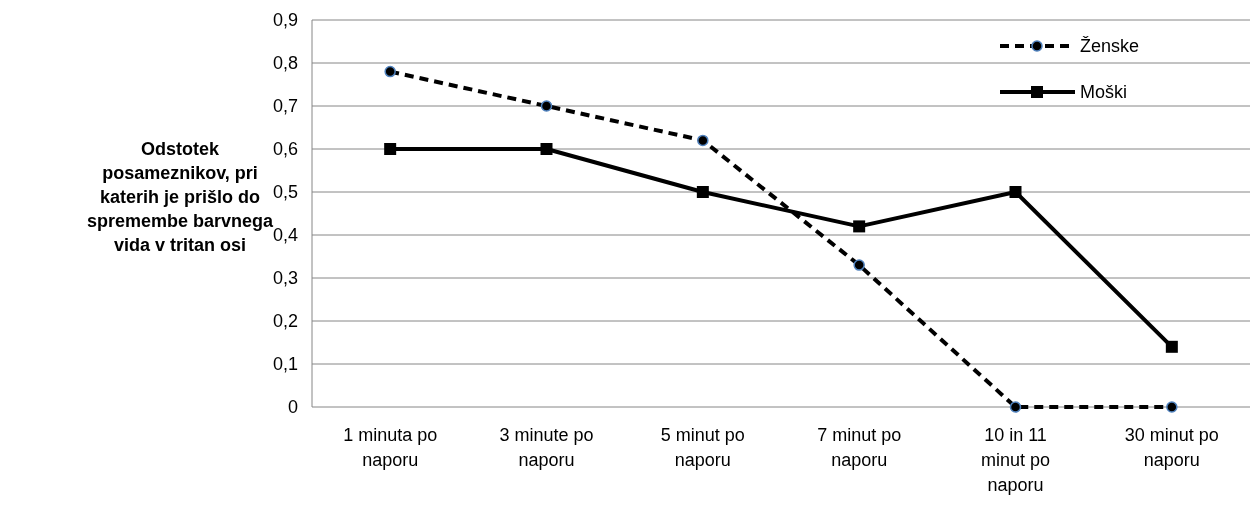 This screenshot has width=1256, height=519. What do you see at coordinates (285, 63) in the screenshot?
I see `y-tick-label: 0,8` at bounding box center [285, 63].